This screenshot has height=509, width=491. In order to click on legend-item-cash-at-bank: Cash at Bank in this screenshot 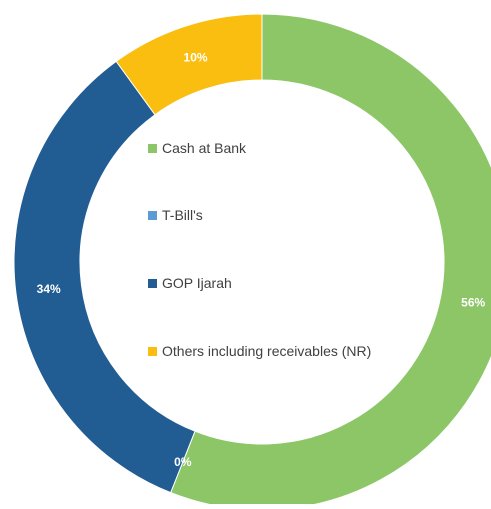, I will do `click(197, 148)`.